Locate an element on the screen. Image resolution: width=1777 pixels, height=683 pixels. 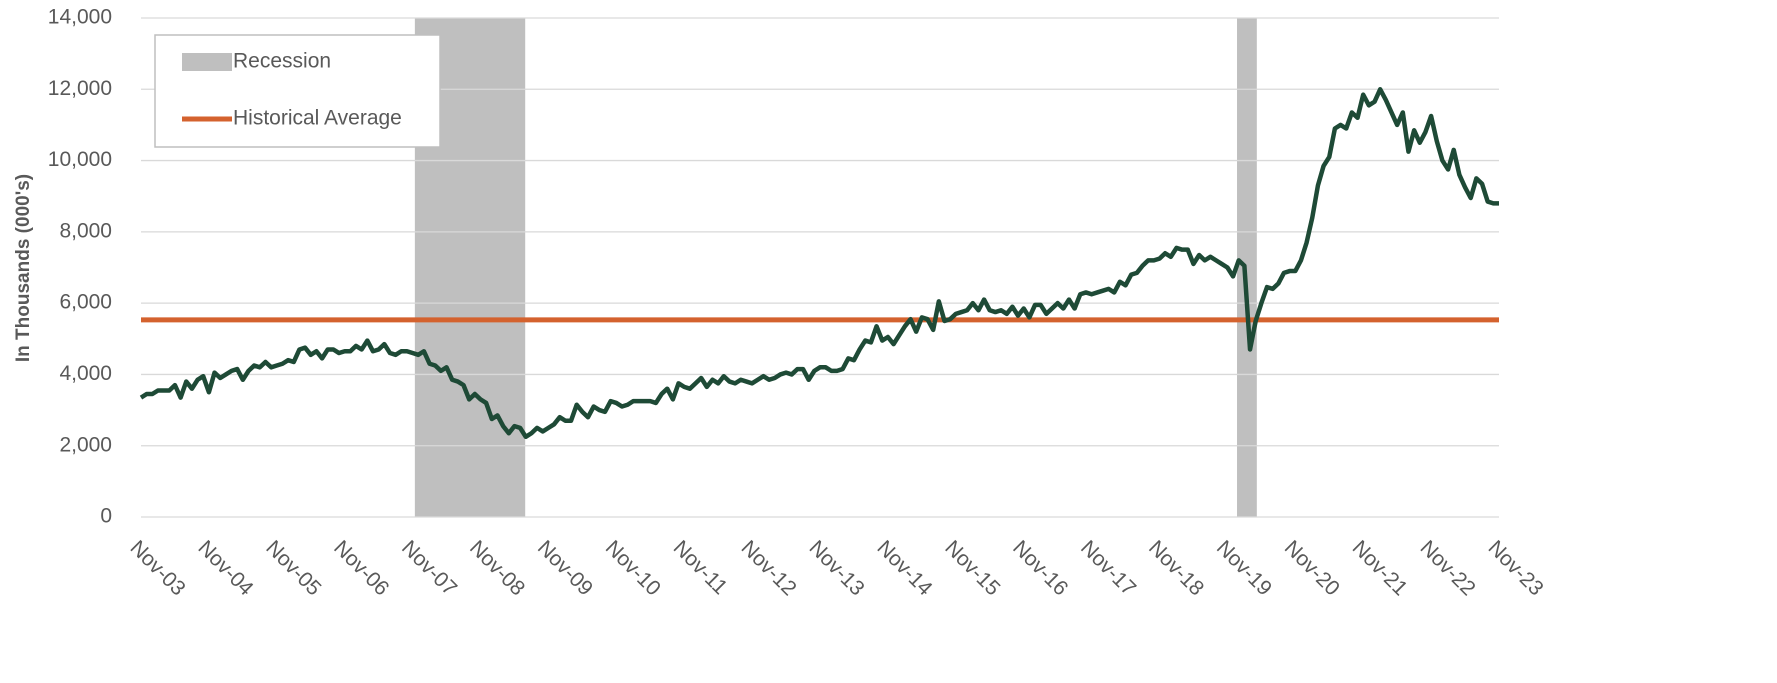
y-tick-label: 4,000 is located at coordinates (85, 373).